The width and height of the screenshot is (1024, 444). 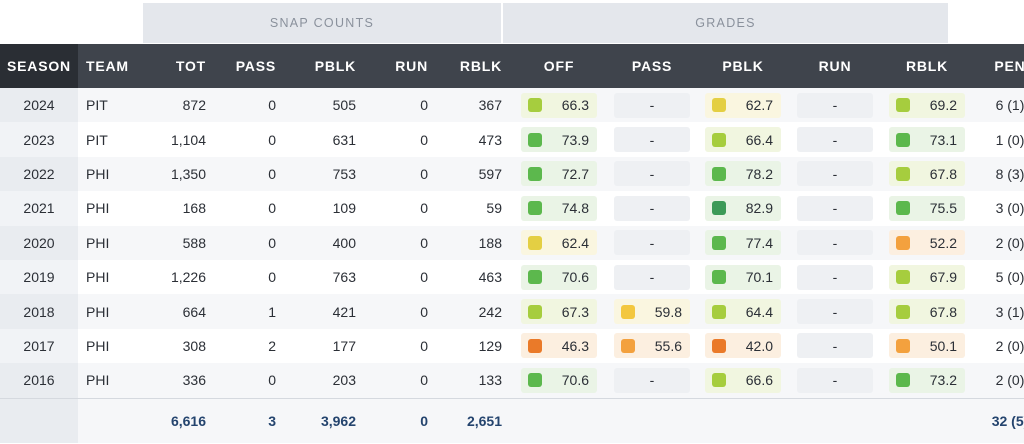 I want to click on table-row: 2016 PHI 336 0 203 0 133 70.6-66.6-73.2 2 (0), so click(x=512, y=381).